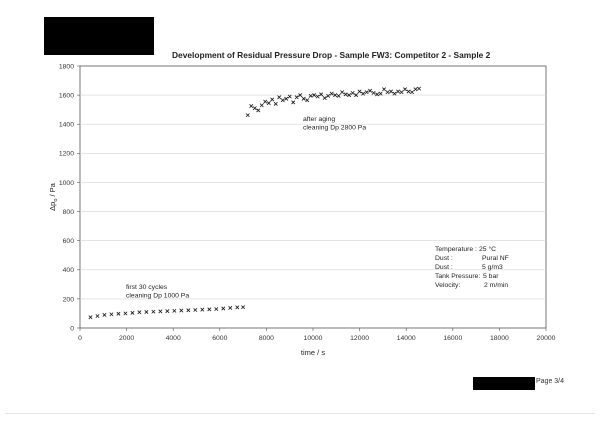  What do you see at coordinates (126, 338) in the screenshot?
I see `x-tick-label: 2000` at bounding box center [126, 338].